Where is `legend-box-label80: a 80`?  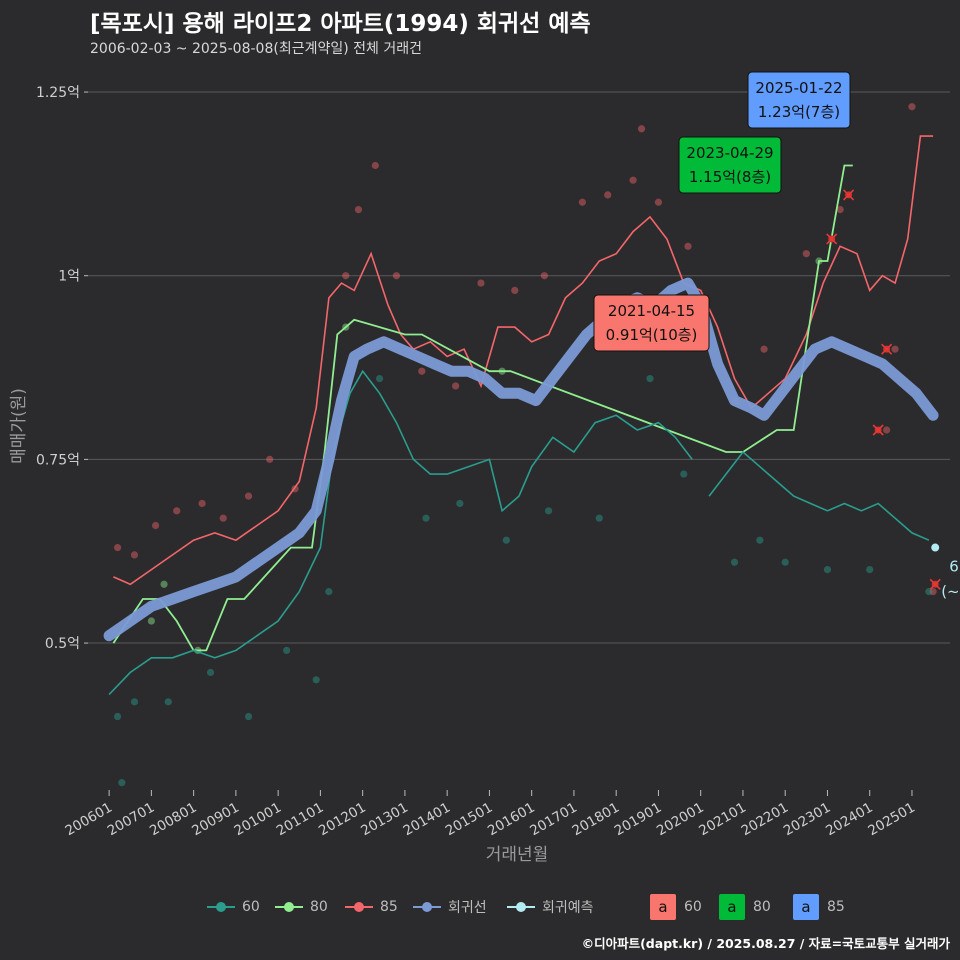
legend-box-label80: a 80 is located at coordinates (745, 907).